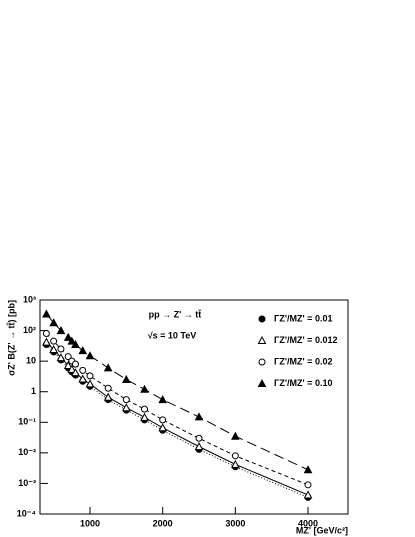  I want to click on y-axis-label: σZ' B(Z' → tt̄) [pb], so click(11, 338).